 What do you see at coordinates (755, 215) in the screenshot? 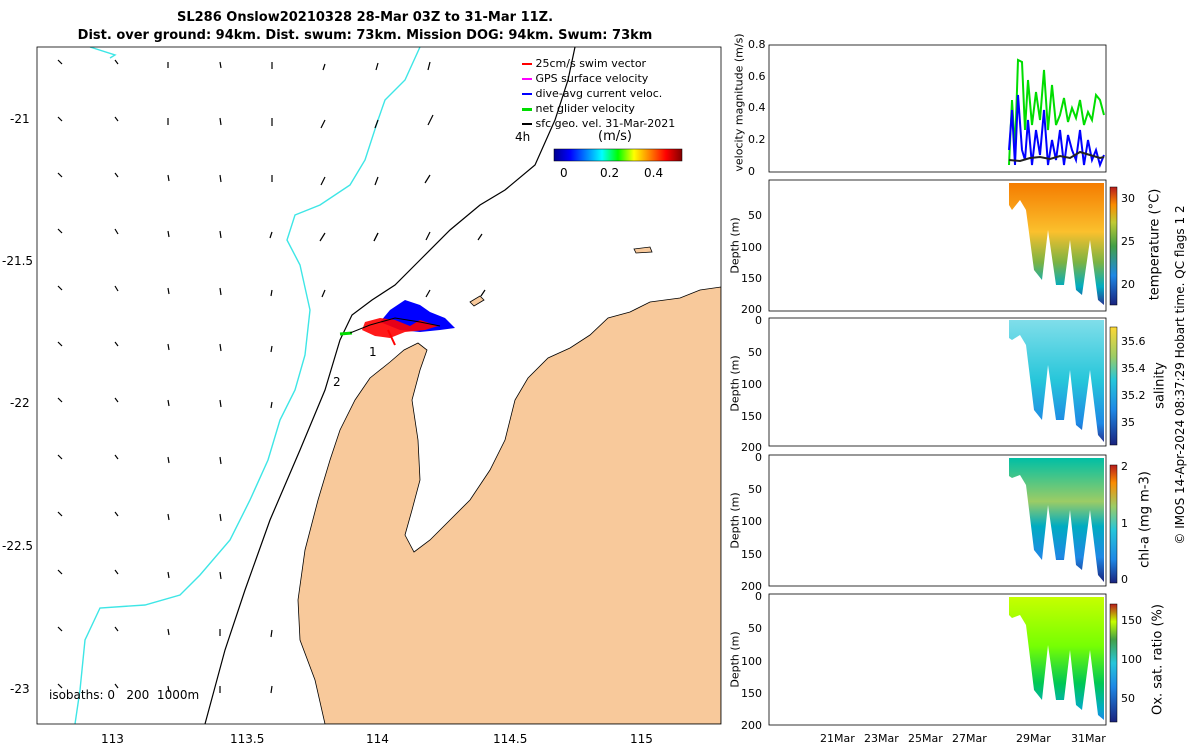
I see `temperature-ytick: 50` at bounding box center [755, 215].